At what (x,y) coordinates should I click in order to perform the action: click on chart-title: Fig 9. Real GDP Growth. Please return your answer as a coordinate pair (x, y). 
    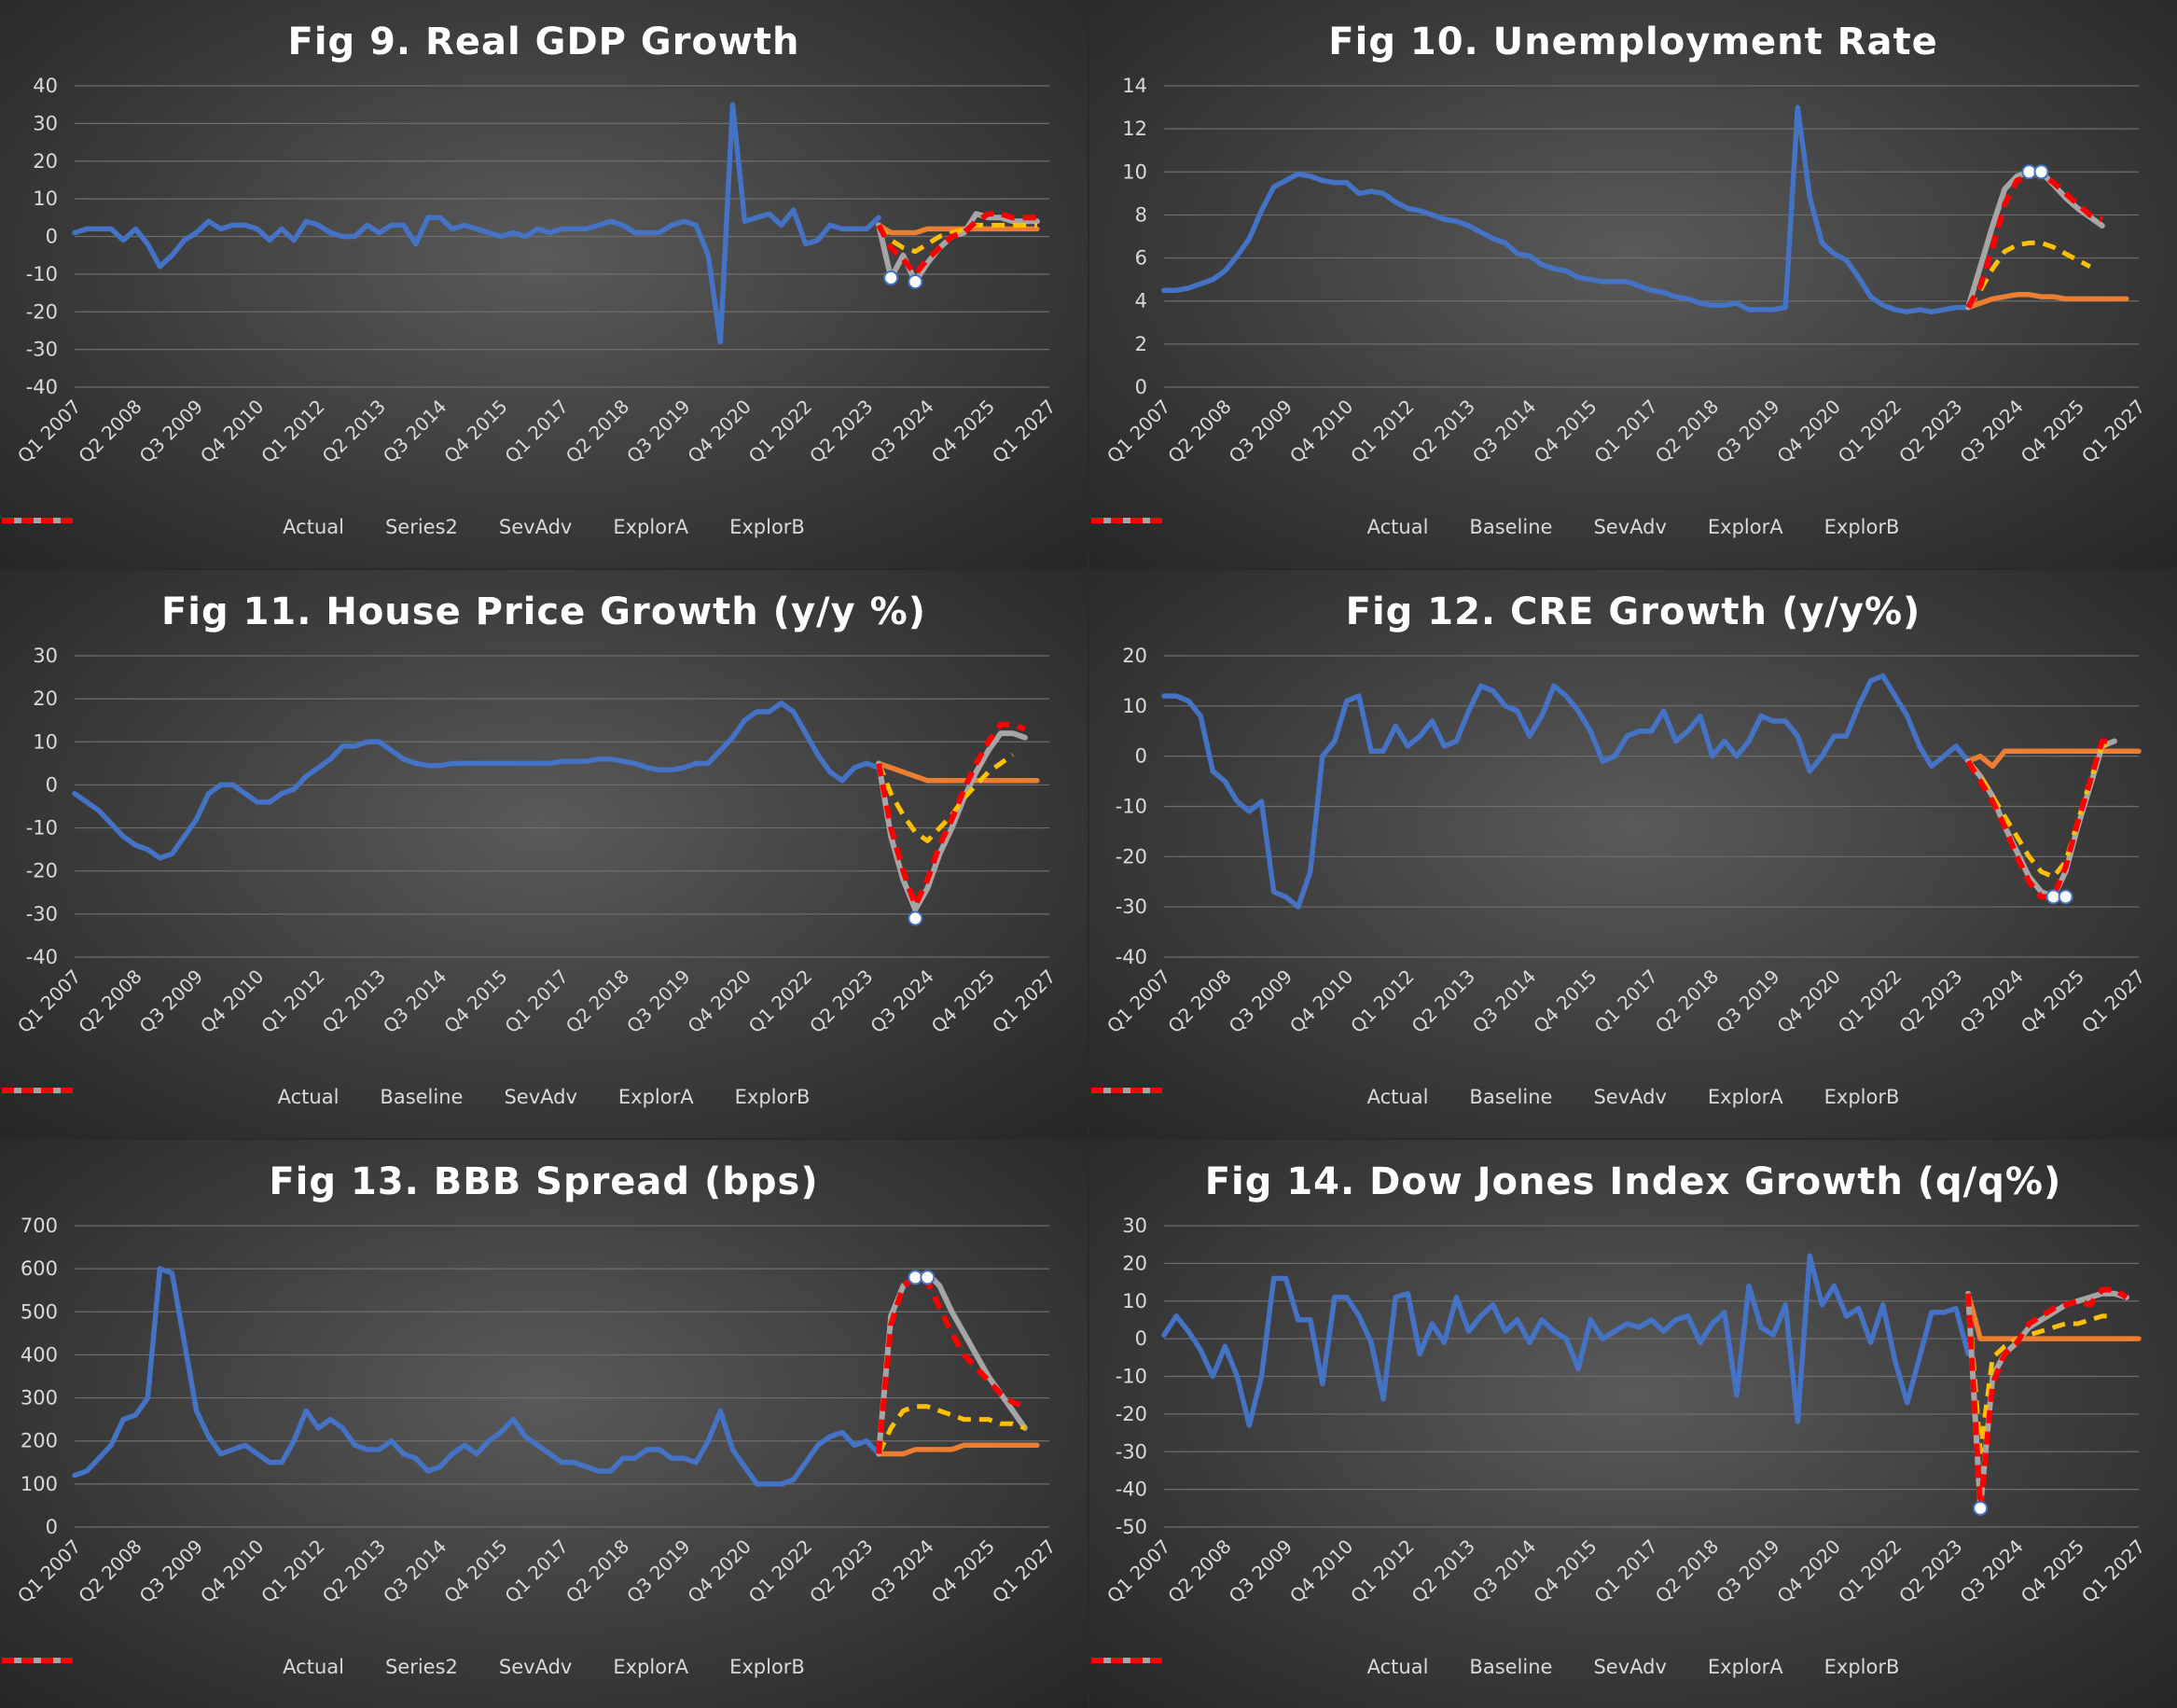
    Looking at the image, I should click on (543, 42).